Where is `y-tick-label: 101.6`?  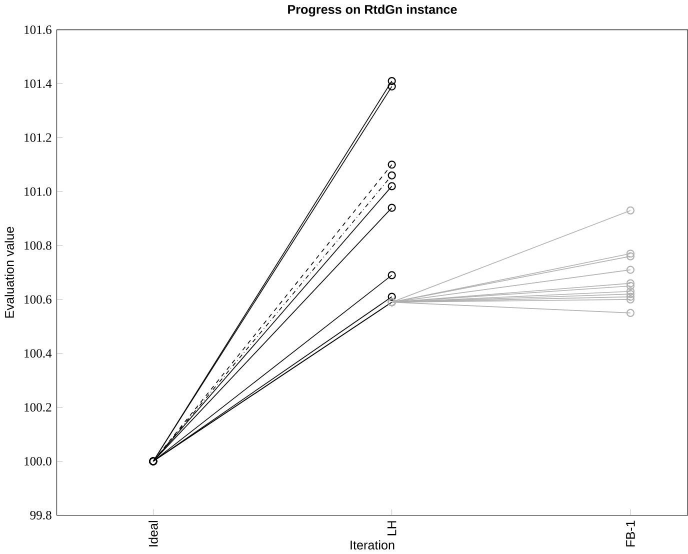 y-tick-label: 101.6 is located at coordinates (38, 29).